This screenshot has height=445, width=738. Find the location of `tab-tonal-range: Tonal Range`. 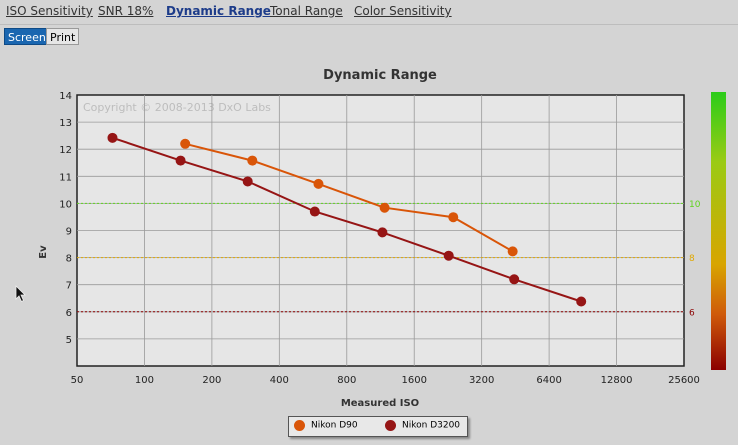

tab-tonal-range: Tonal Range is located at coordinates (306, 11).